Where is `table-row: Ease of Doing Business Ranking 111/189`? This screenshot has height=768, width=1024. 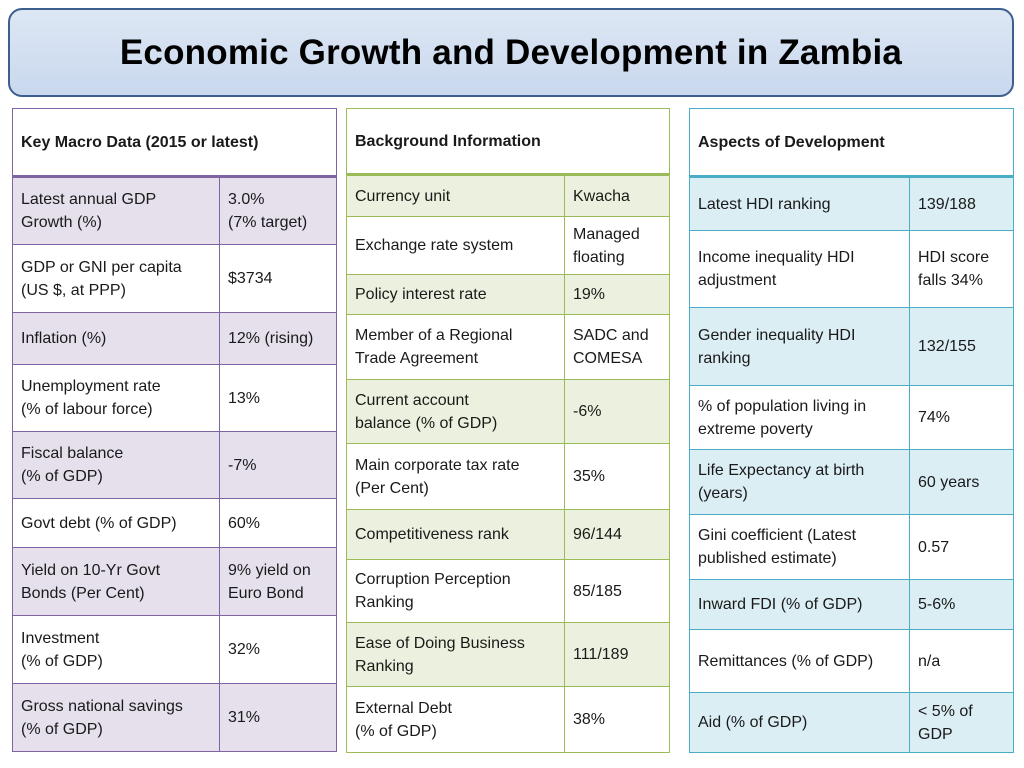 table-row: Ease of Doing Business Ranking 111/189 is located at coordinates (508, 654).